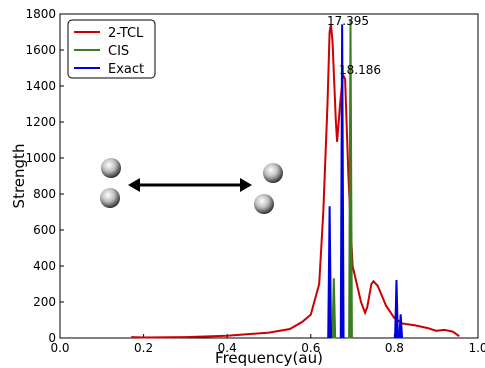  What do you see at coordinates (40, 50) in the screenshot?
I see `y-tick-label: 1600` at bounding box center [40, 50].